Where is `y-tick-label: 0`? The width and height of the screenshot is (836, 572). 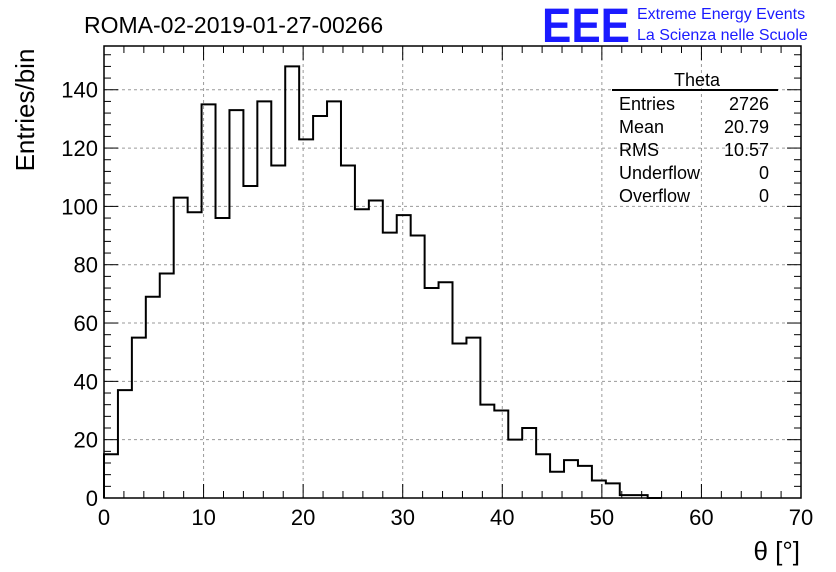 y-tick-label: 0 is located at coordinates (92, 498).